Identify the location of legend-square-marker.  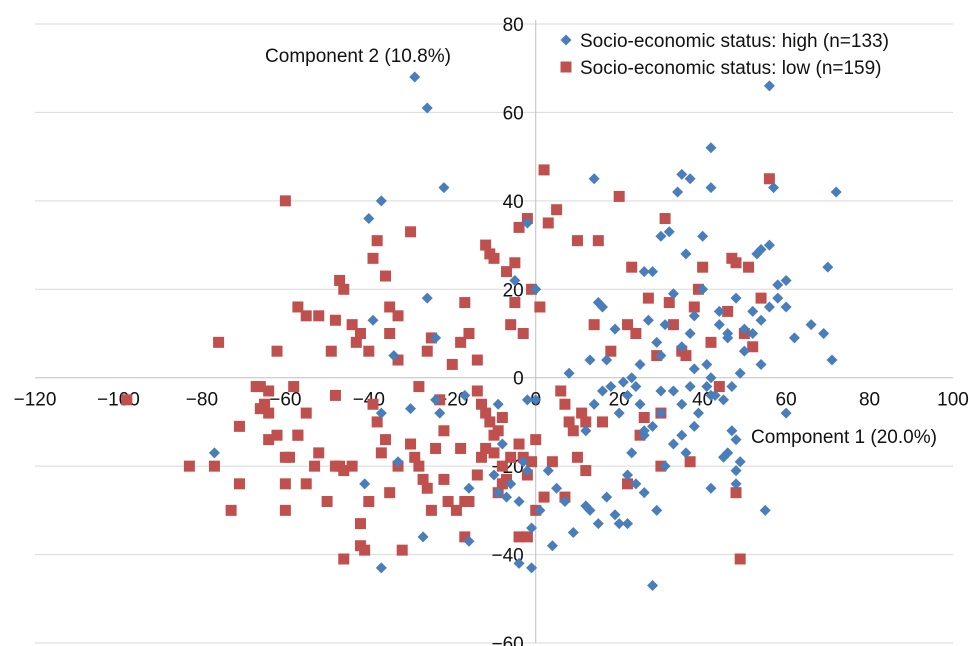
(566, 67).